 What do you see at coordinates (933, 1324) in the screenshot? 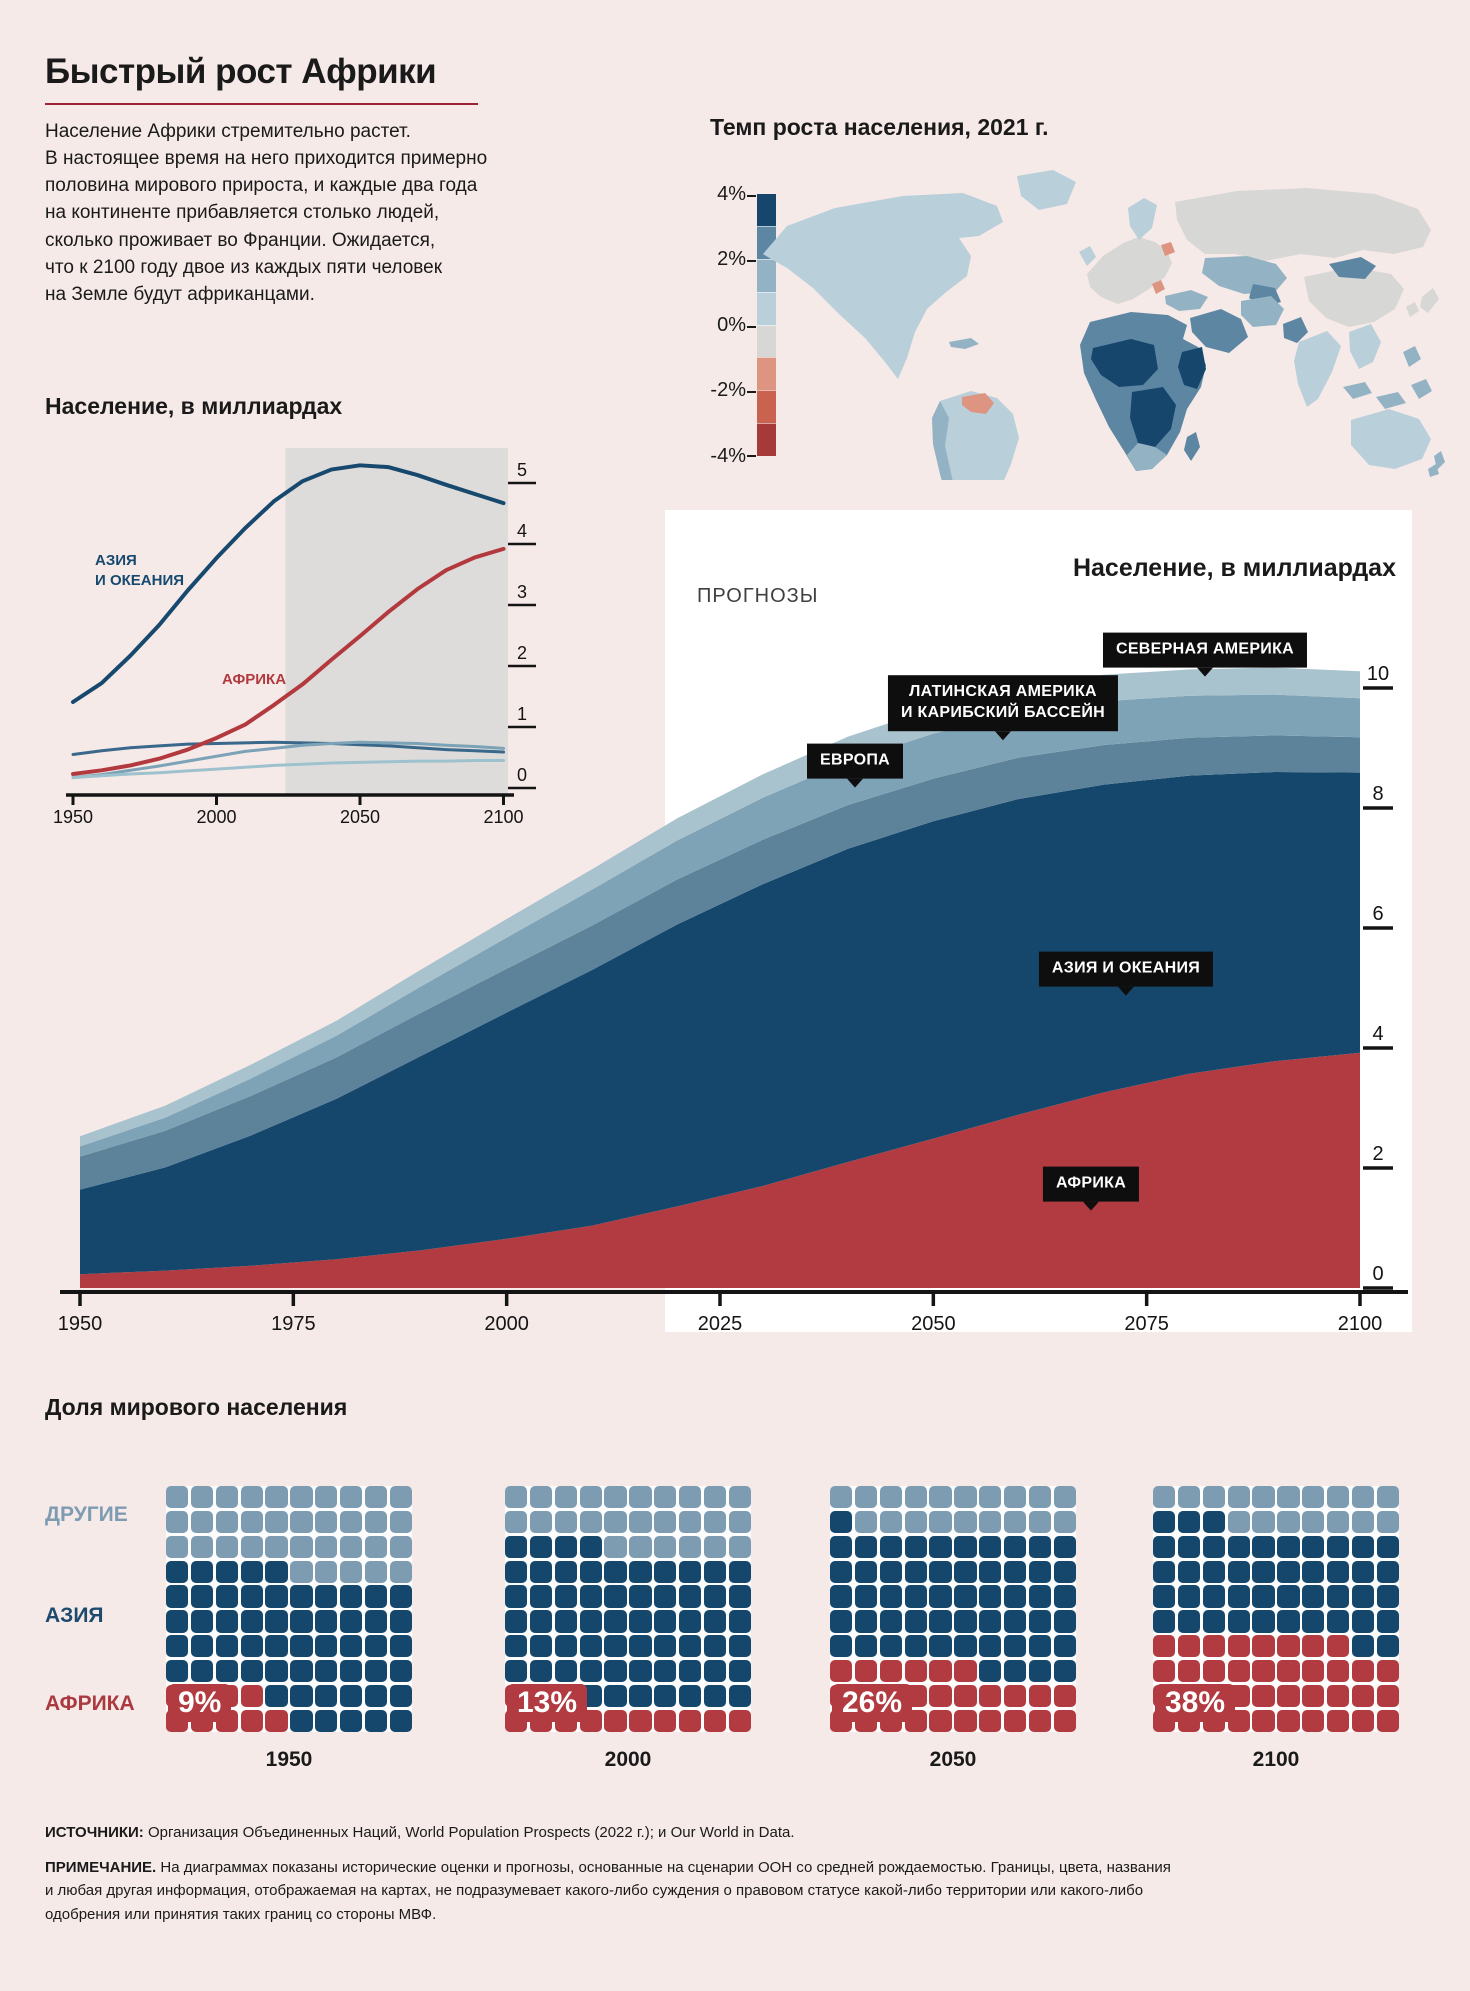
I see `big-x-tick-label: 2050` at bounding box center [933, 1324].